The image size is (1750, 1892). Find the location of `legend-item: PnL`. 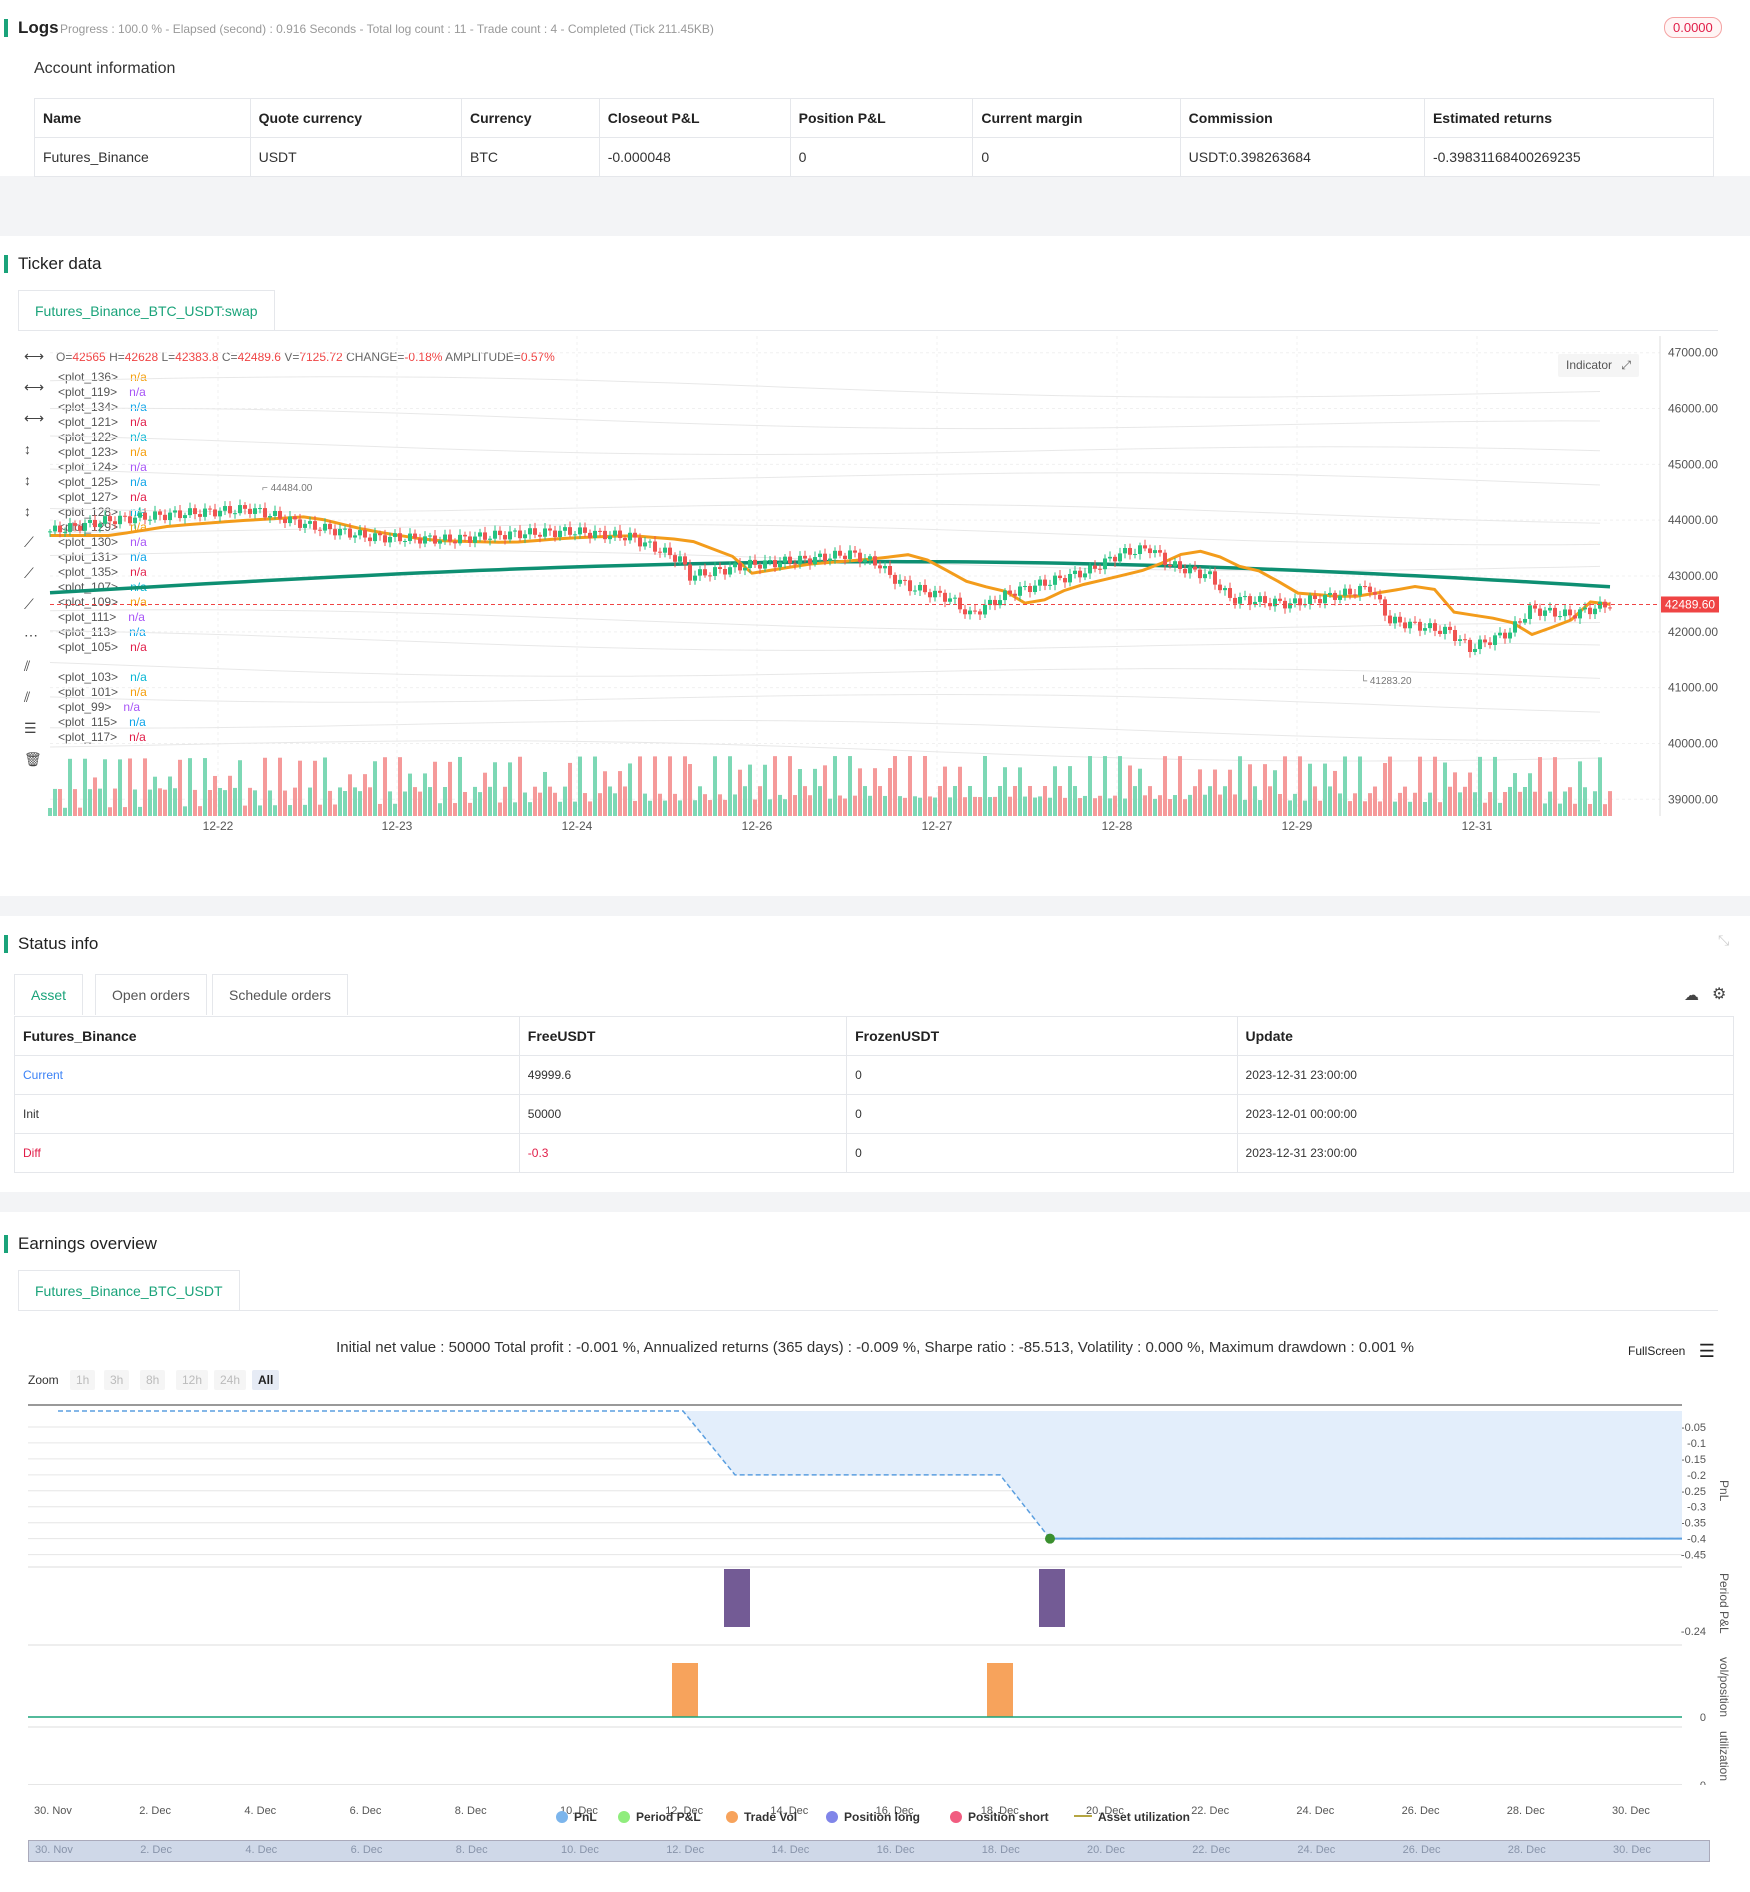

legend-item: PnL is located at coordinates (576, 1817).